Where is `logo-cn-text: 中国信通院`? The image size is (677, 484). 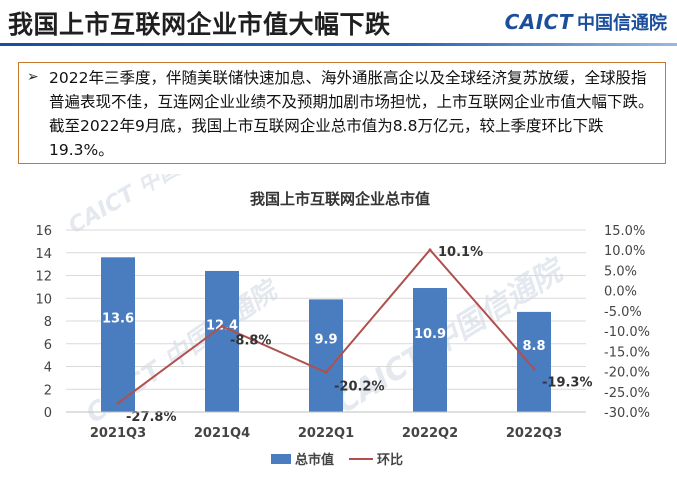
logo-cn-text: 中国信通院 is located at coordinates (622, 23).